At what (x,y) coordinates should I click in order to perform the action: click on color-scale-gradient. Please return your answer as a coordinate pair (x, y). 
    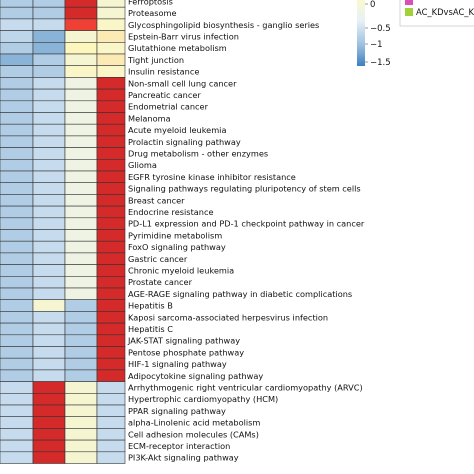
    Looking at the image, I should click on (361, 33).